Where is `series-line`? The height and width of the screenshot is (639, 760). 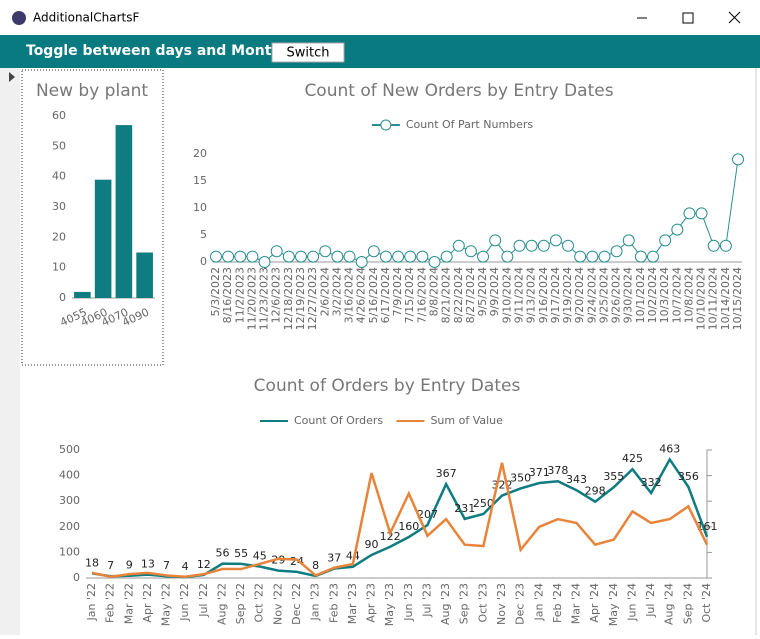
series-line is located at coordinates (400, 520).